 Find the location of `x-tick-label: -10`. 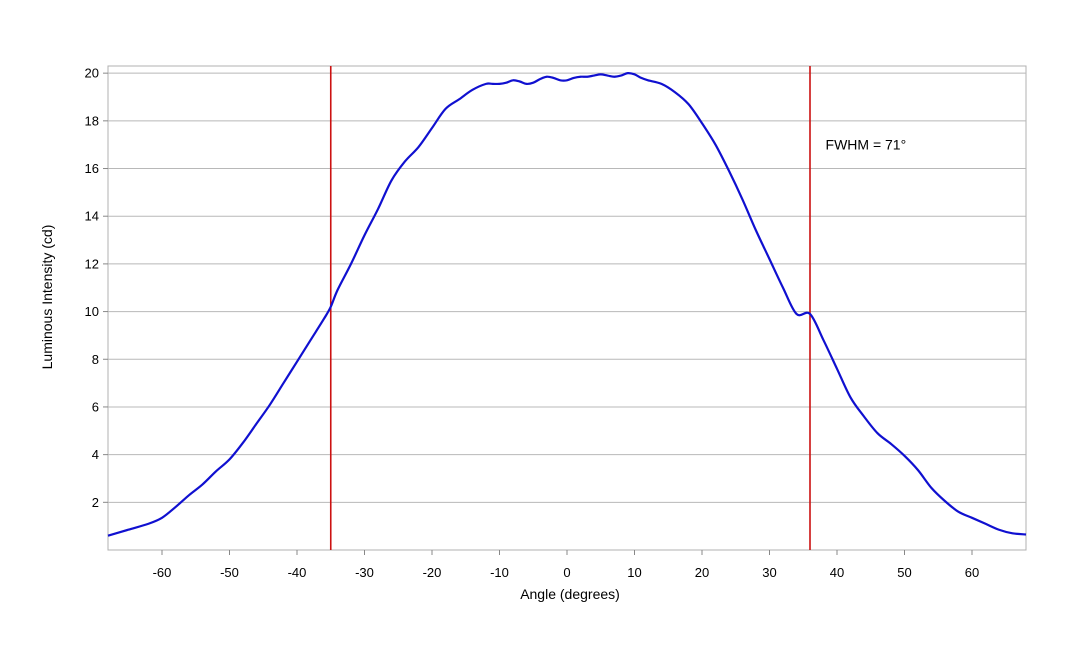

x-tick-label: -10 is located at coordinates (499, 572).